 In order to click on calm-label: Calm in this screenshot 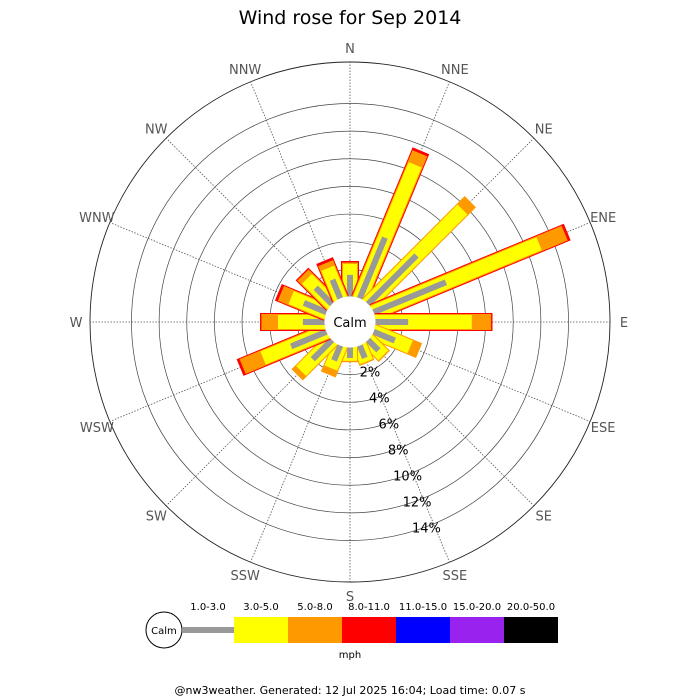, I will do `click(349, 323)`.